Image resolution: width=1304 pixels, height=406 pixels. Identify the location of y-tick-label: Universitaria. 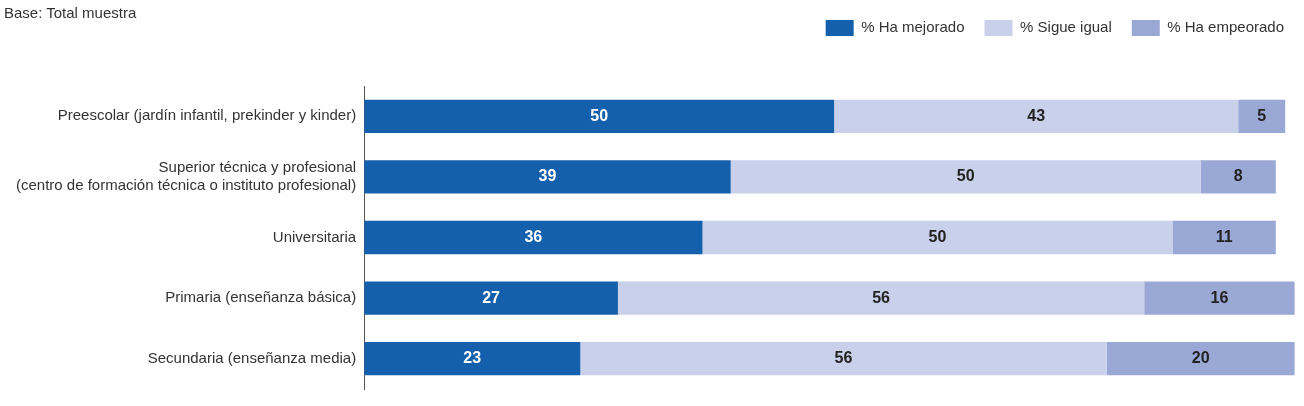
(314, 236).